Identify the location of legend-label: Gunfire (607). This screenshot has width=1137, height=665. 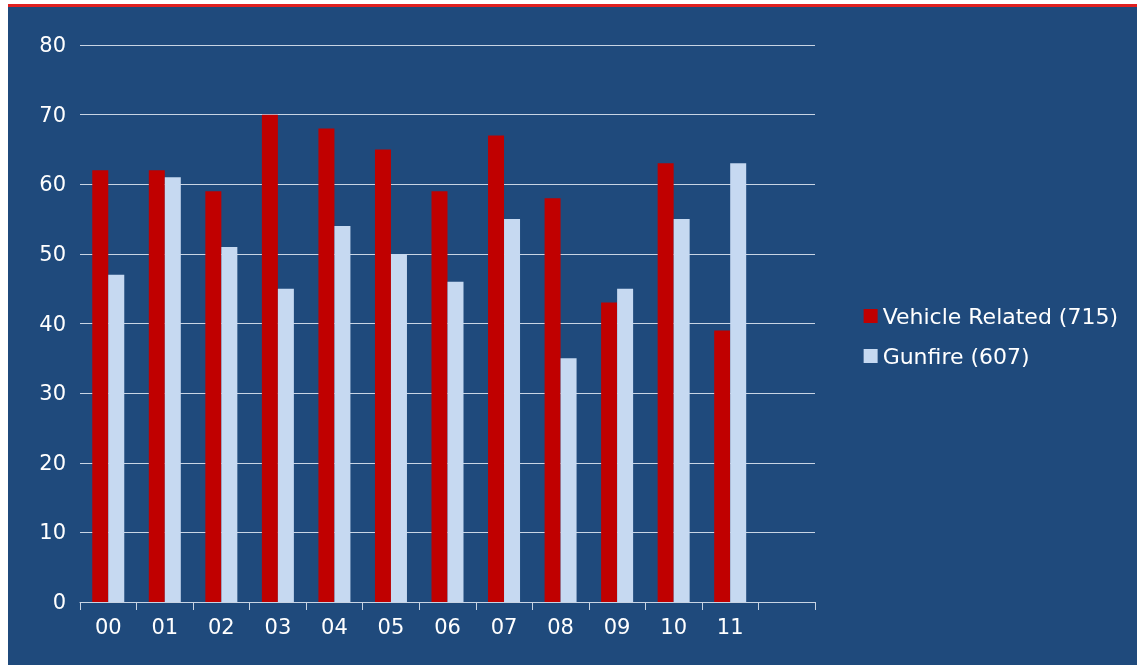
(956, 356).